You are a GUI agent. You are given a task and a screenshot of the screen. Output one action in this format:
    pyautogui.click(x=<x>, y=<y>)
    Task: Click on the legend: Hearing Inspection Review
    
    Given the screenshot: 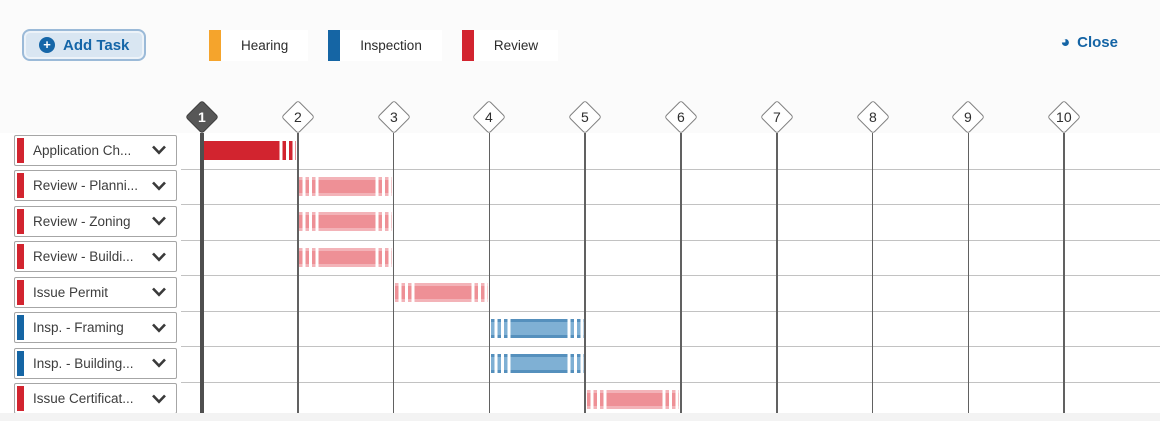 What is the action you would take?
    pyautogui.click(x=384, y=45)
    